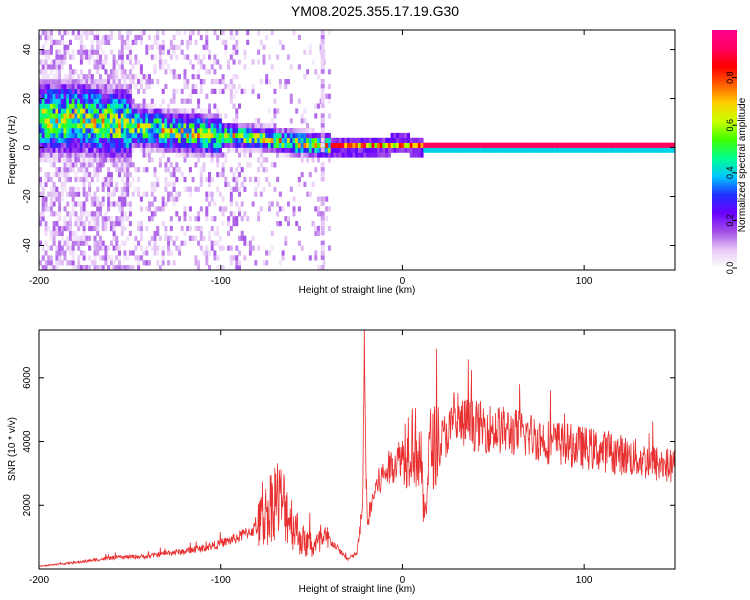  What do you see at coordinates (731, 172) in the screenshot?
I see `colorbar-ticks: 0.00.20.40.60.8` at bounding box center [731, 172].